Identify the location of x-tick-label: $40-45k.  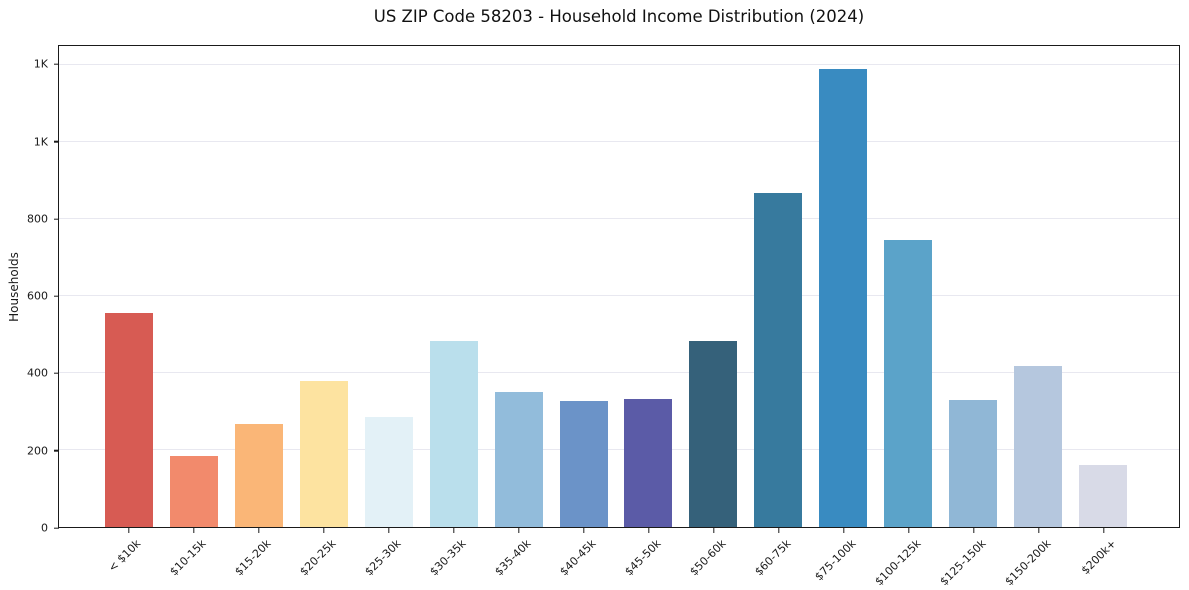
(578, 558).